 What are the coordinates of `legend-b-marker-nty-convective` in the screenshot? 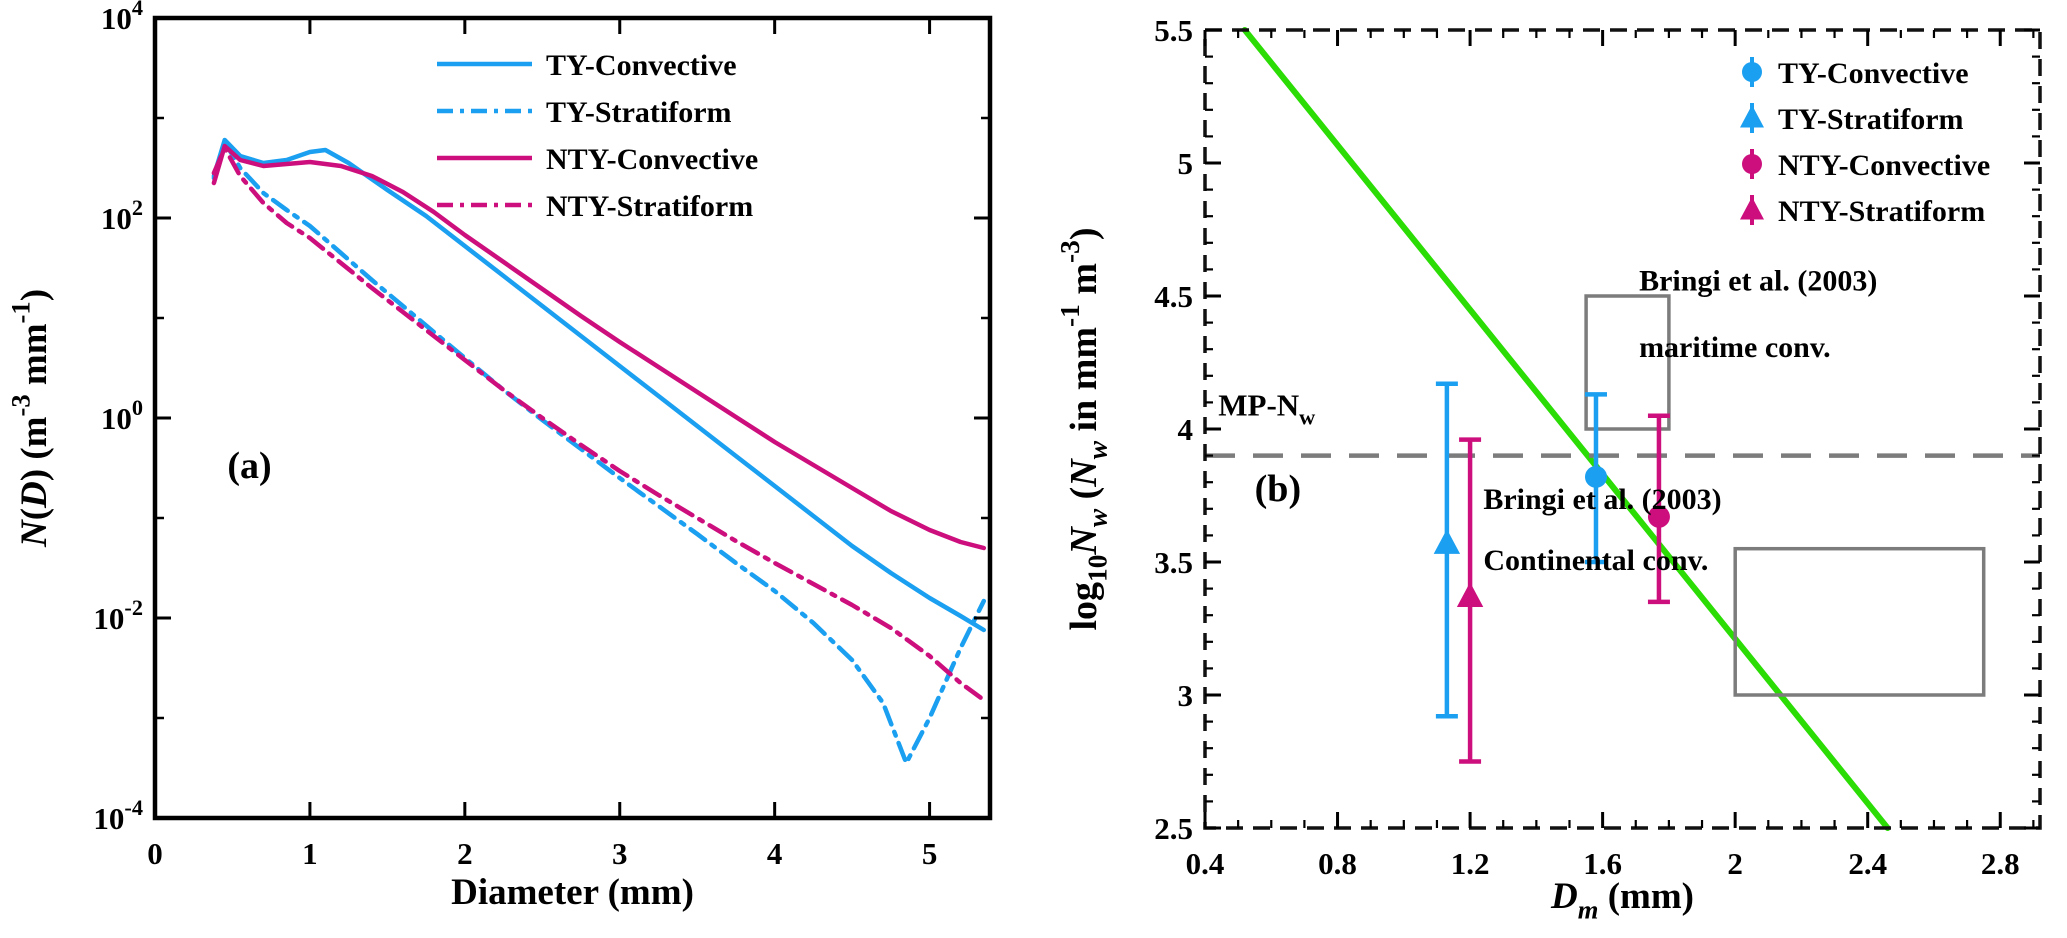 It's located at (1752, 164).